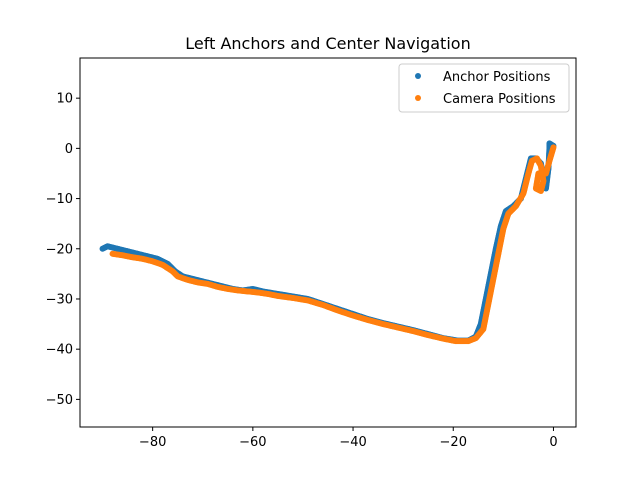  I want to click on y-tick-label: −50, so click(59, 400).